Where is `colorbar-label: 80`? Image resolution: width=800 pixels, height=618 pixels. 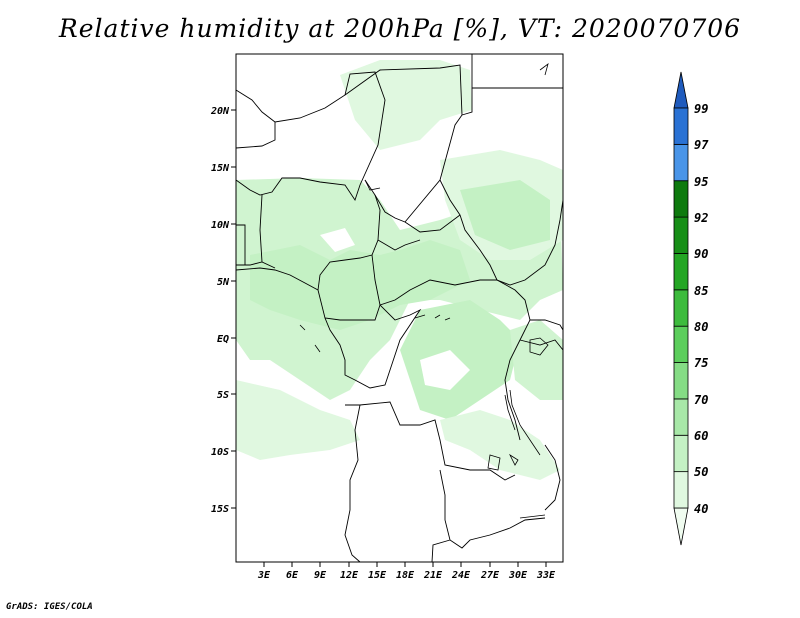 colorbar-label: 80 is located at coordinates (701, 327).